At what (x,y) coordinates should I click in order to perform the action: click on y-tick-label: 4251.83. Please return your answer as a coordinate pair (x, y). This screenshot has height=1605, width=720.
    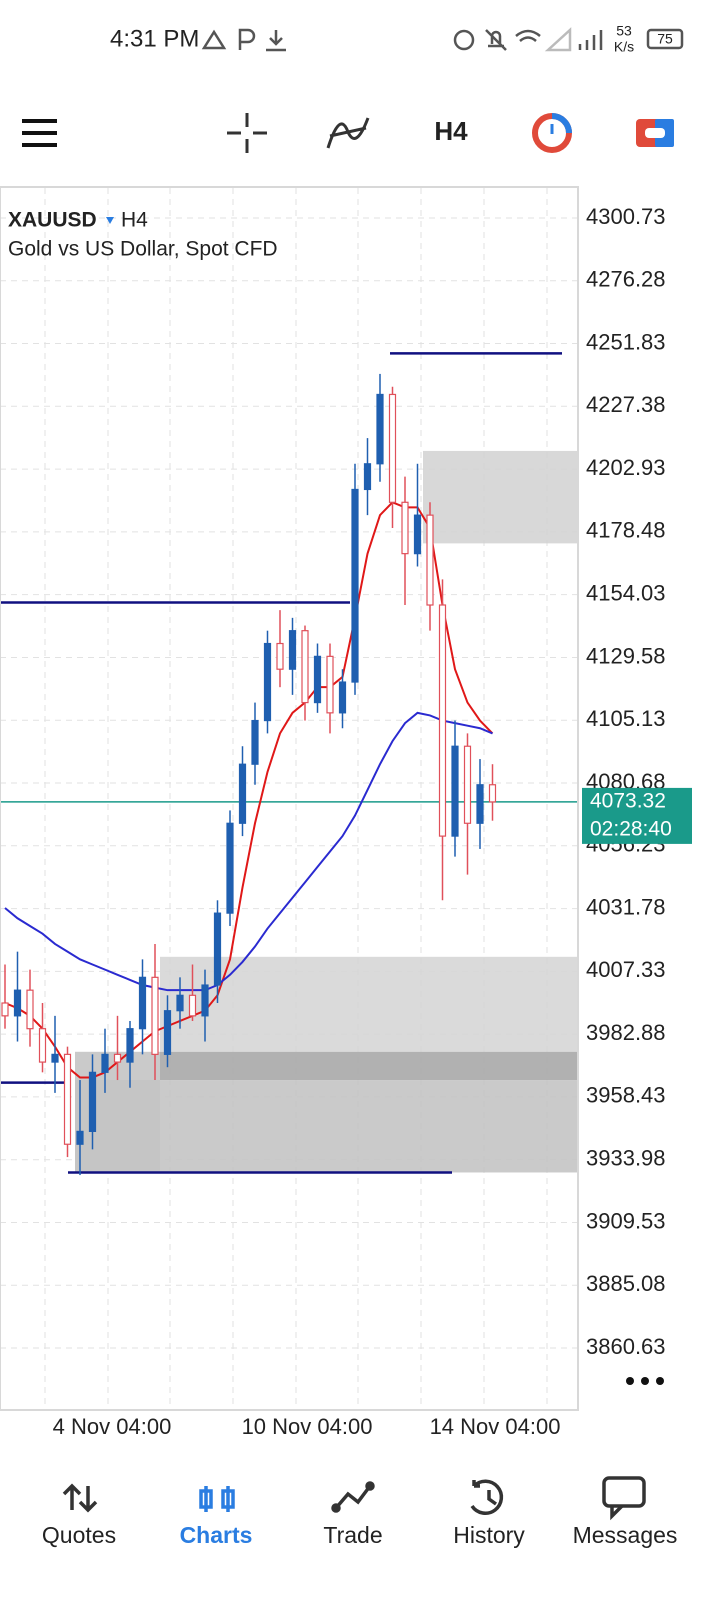
    Looking at the image, I should click on (626, 341).